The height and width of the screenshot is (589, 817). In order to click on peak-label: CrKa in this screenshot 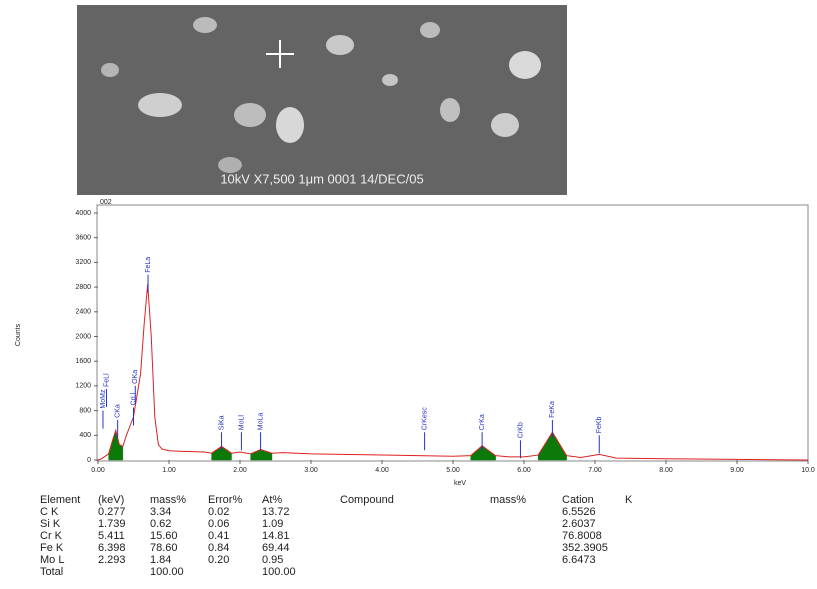, I will do `click(482, 422)`.